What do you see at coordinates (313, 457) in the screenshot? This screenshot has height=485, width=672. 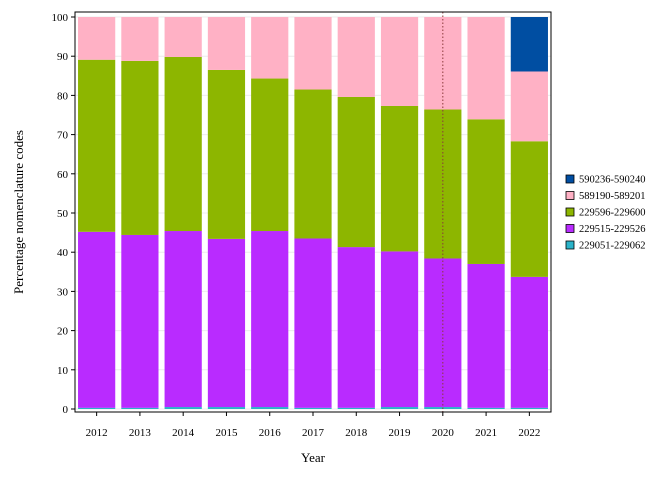 I see `x-axis-title: Year` at bounding box center [313, 457].